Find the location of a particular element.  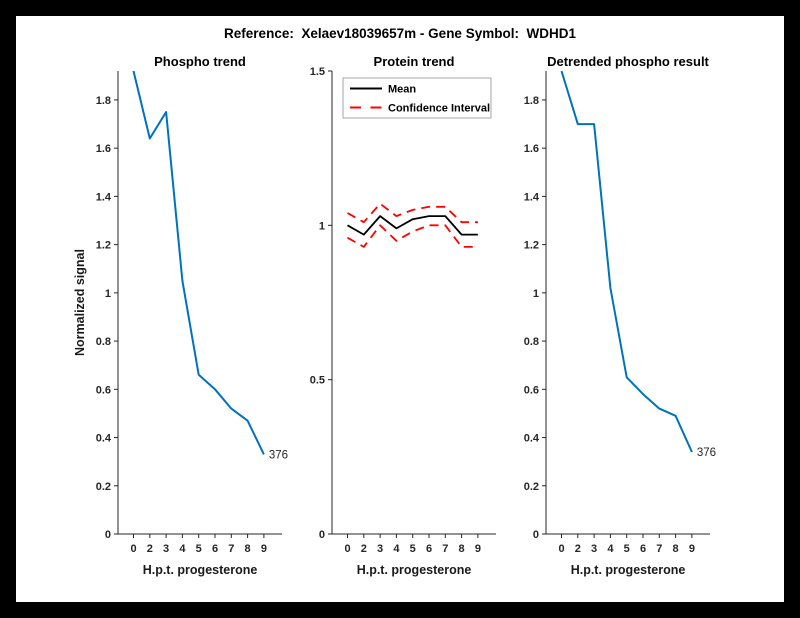

y-tick-label: 1.5 is located at coordinates (317, 72).